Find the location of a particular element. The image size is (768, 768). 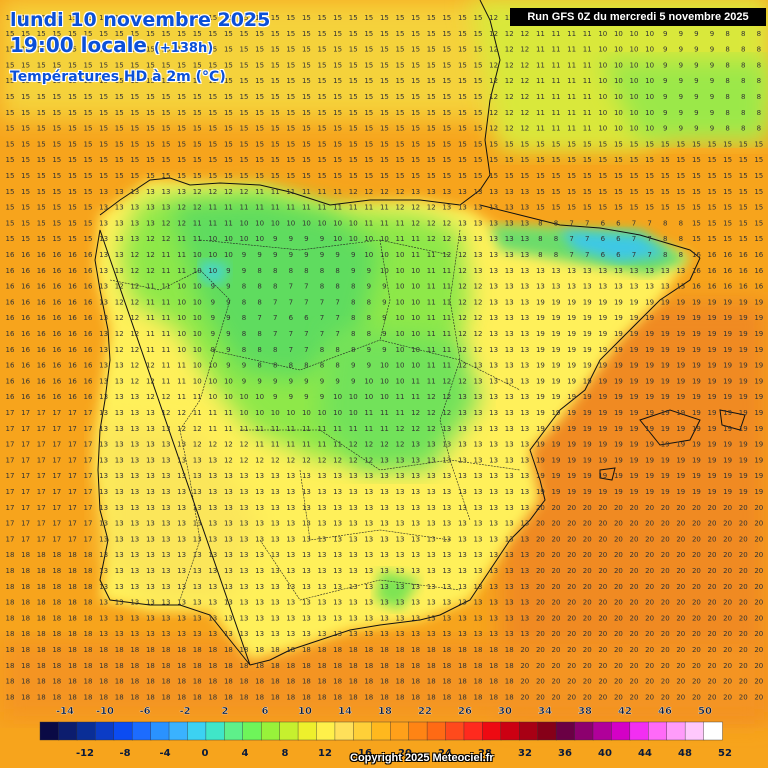

variable-title: Températures HD à 2m (°C) is located at coordinates (118, 77).